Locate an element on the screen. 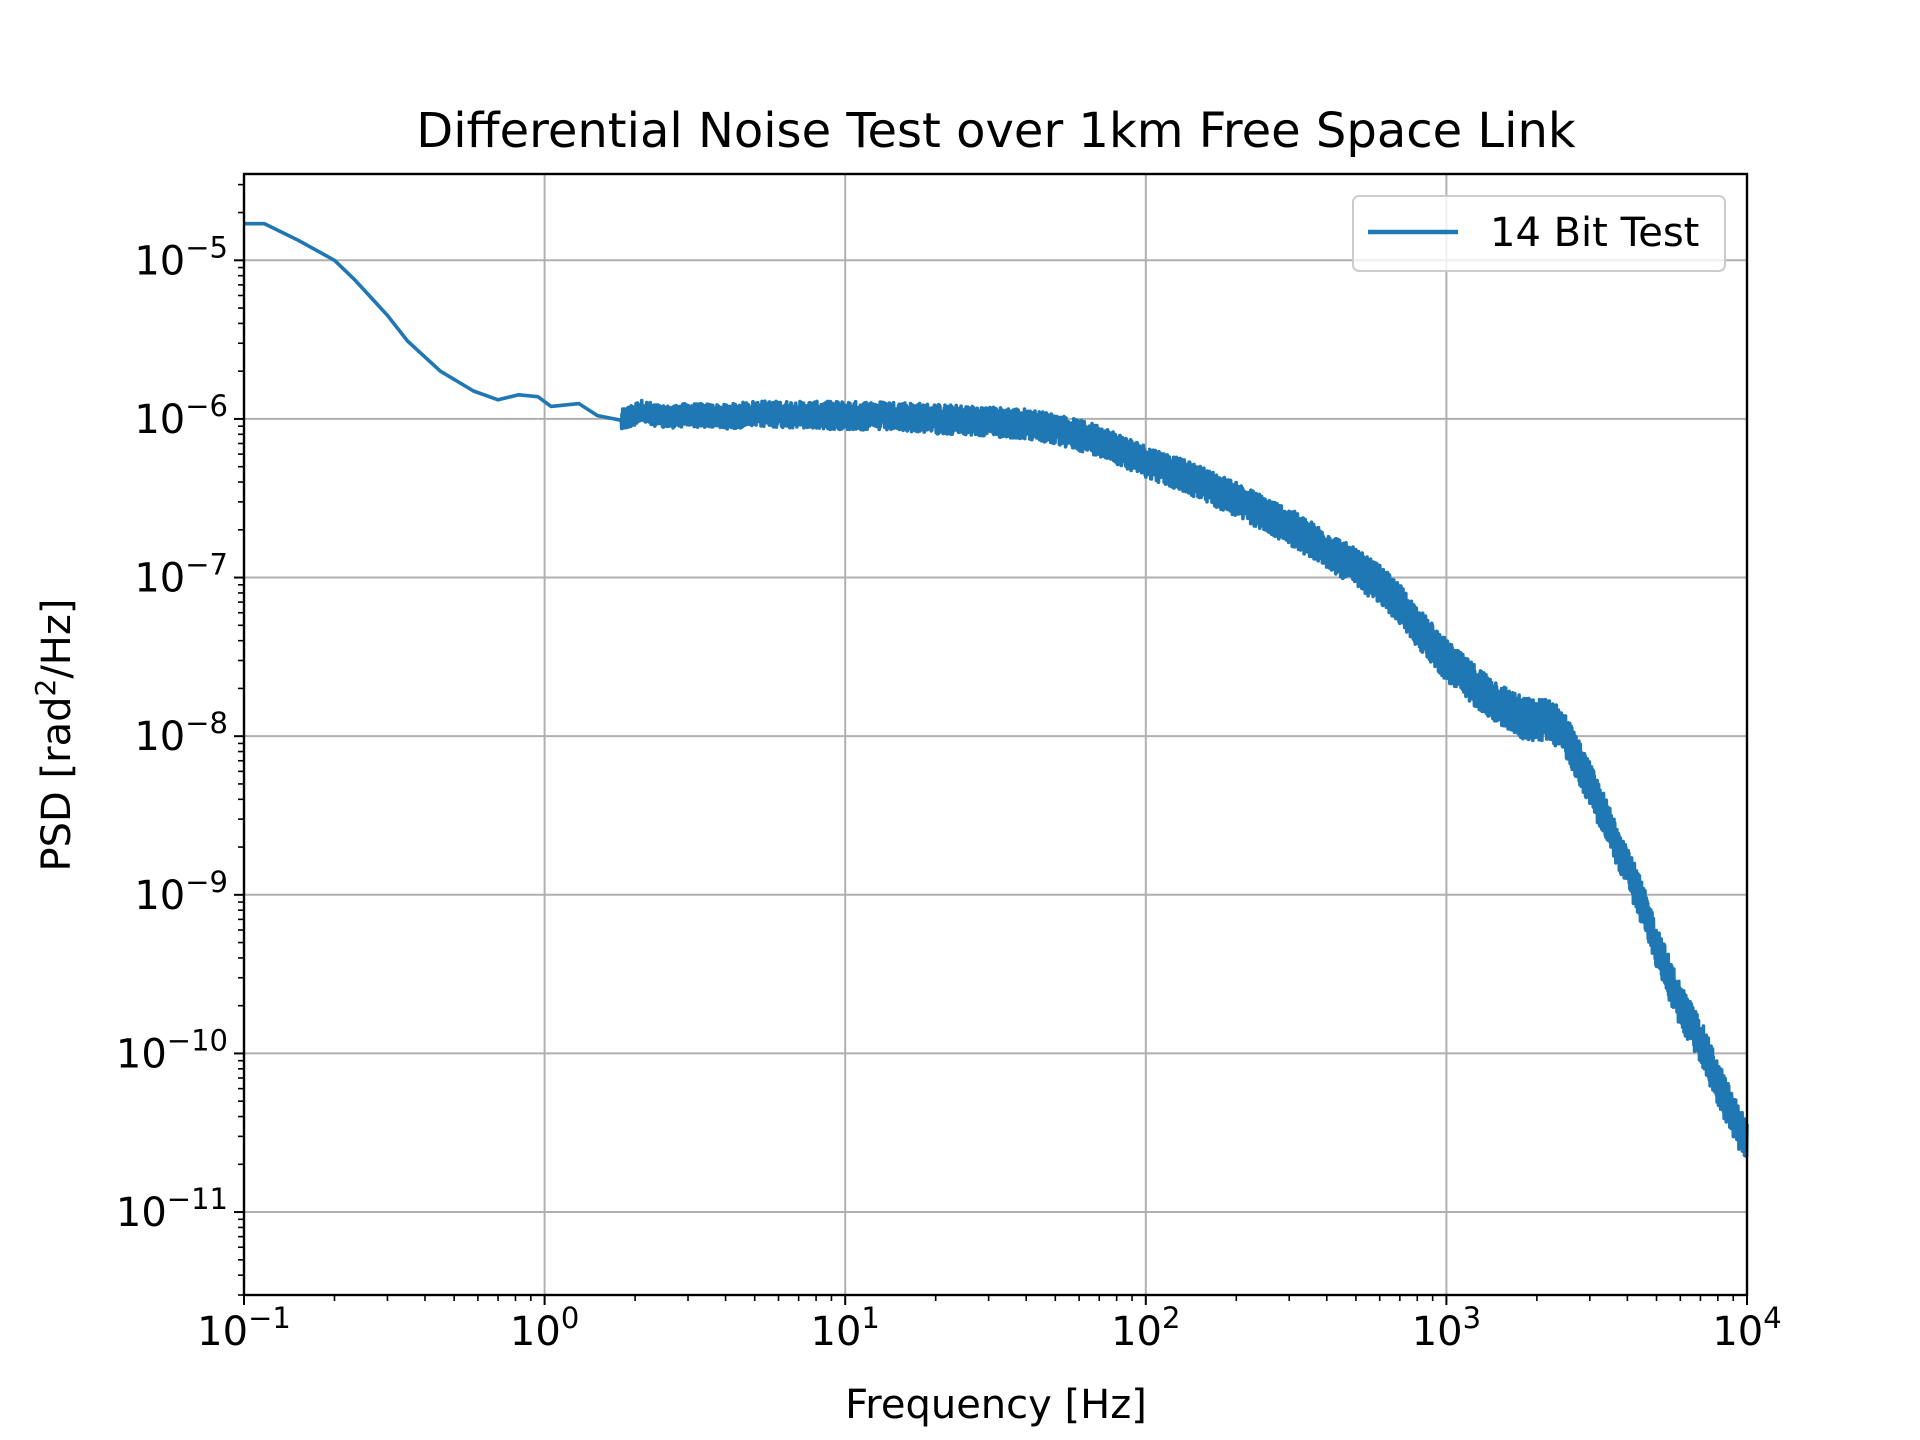 The height and width of the screenshot is (1440, 1920). y-tick-label: 10⁻⁸ is located at coordinates (181, 733).